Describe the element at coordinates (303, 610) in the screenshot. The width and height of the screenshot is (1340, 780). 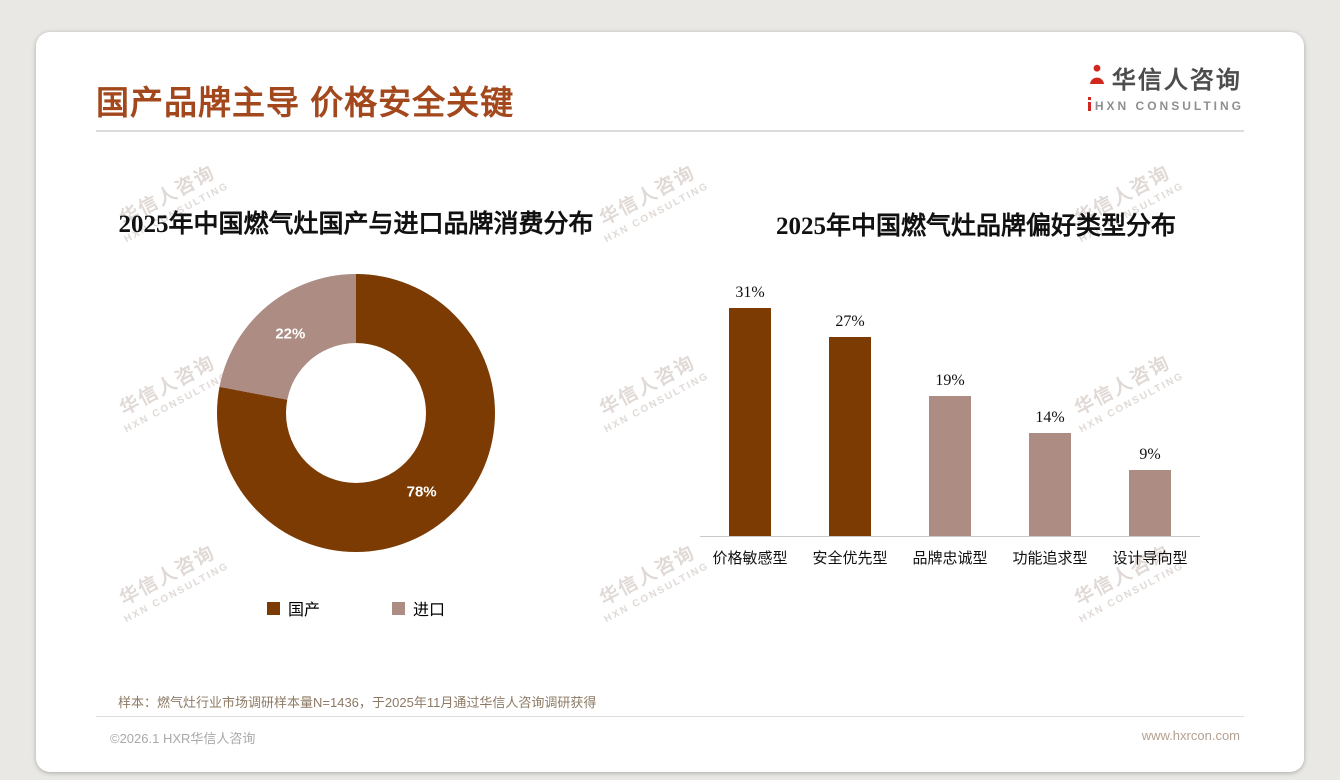
I see `legend-label: 国产` at that location.